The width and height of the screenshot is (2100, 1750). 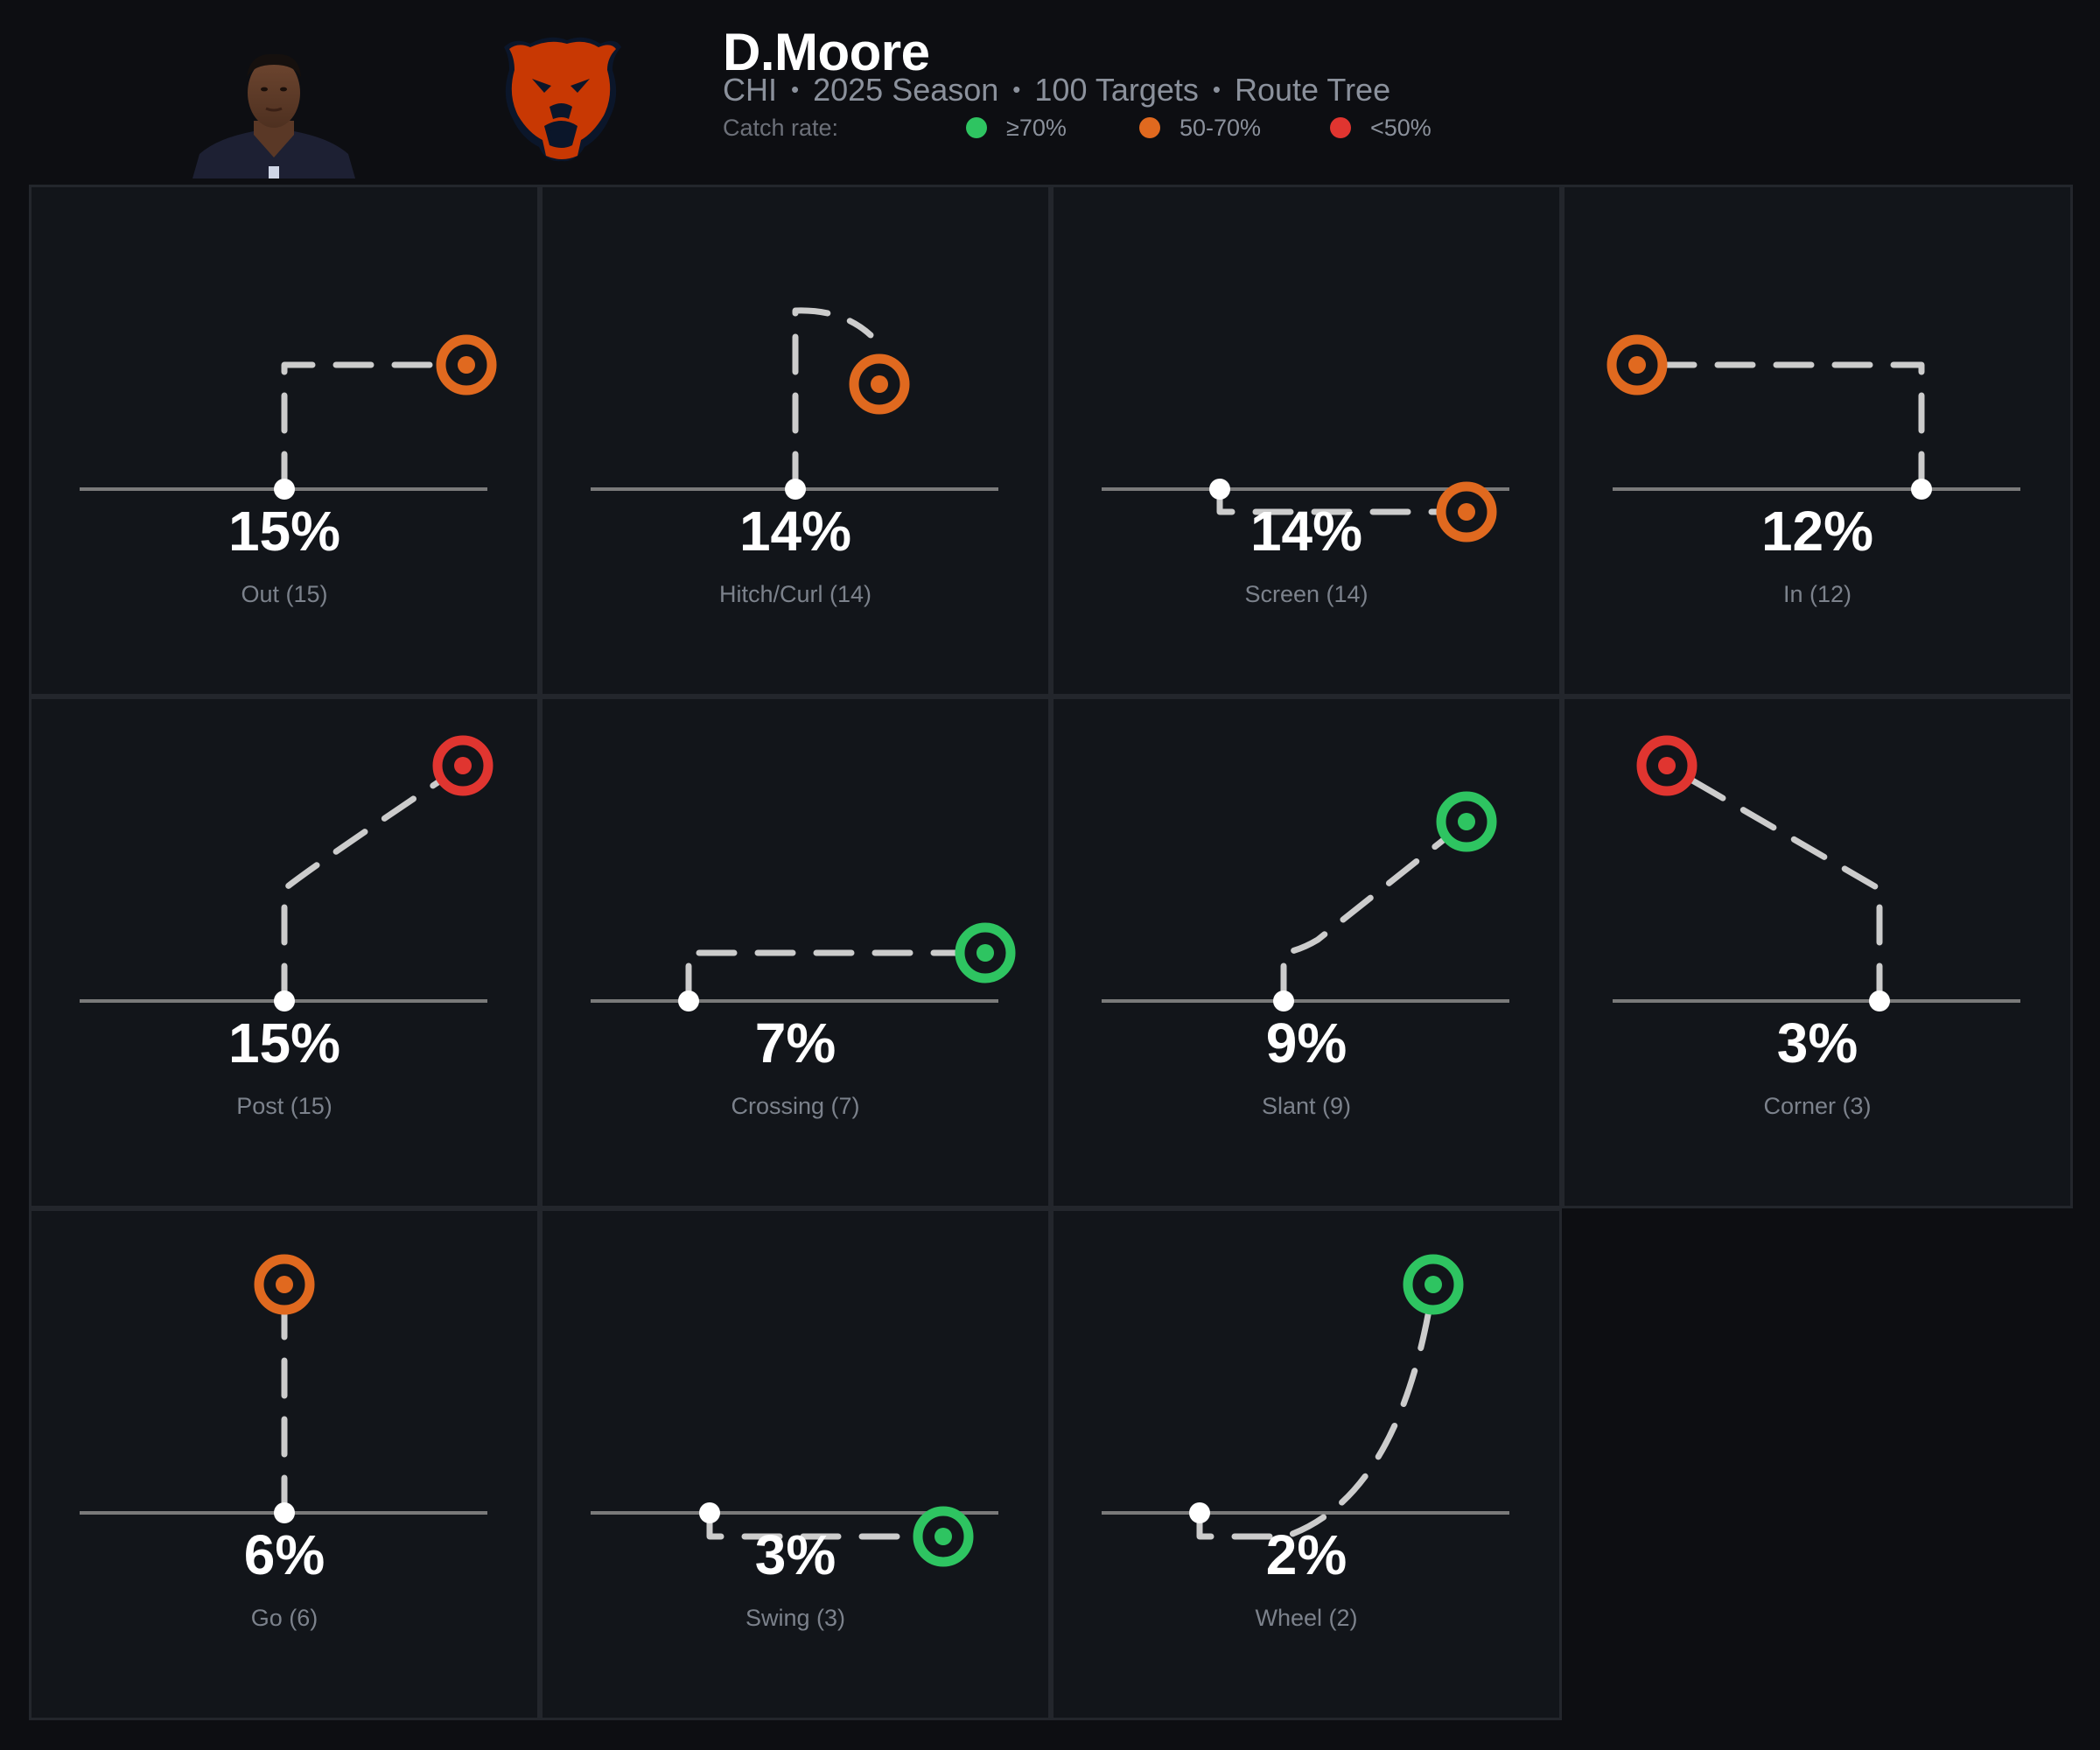 I want to click on route-cell-slant: 9% Slant (9), so click(x=1306, y=952).